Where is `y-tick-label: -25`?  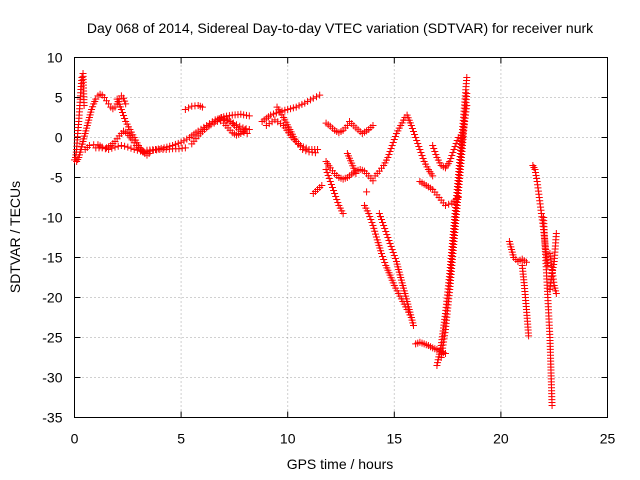
y-tick-label: -25 is located at coordinates (52, 338).